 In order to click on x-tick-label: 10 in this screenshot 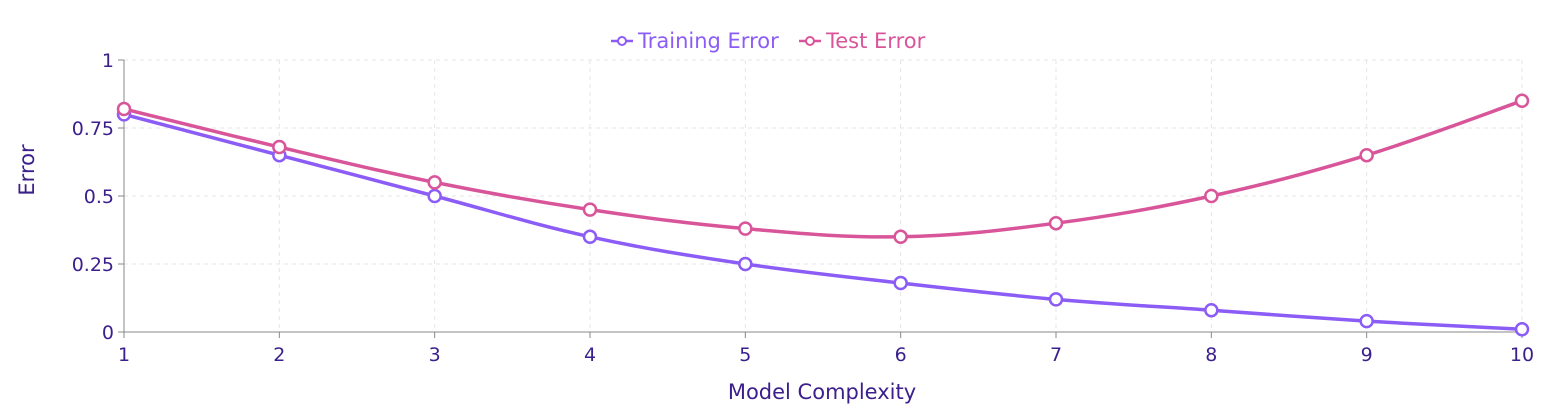, I will do `click(1522, 355)`.